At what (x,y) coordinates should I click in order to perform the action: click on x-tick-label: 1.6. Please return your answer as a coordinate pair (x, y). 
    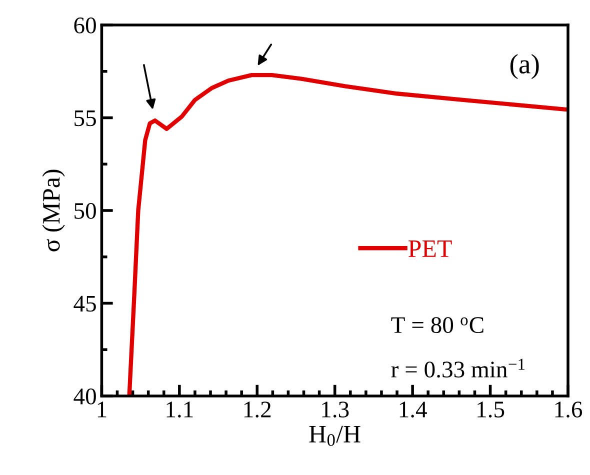
    Looking at the image, I should click on (568, 410).